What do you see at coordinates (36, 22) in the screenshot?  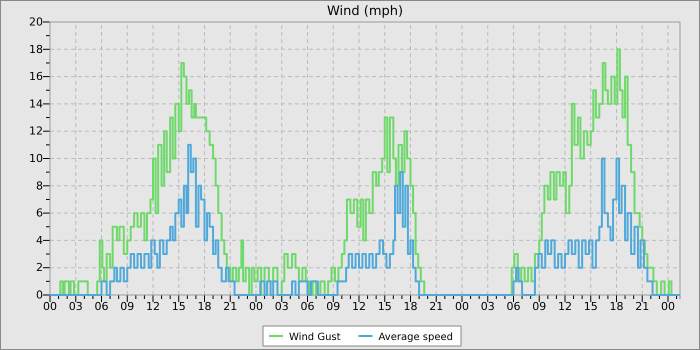 I see `y-tick-label: 20` at bounding box center [36, 22].